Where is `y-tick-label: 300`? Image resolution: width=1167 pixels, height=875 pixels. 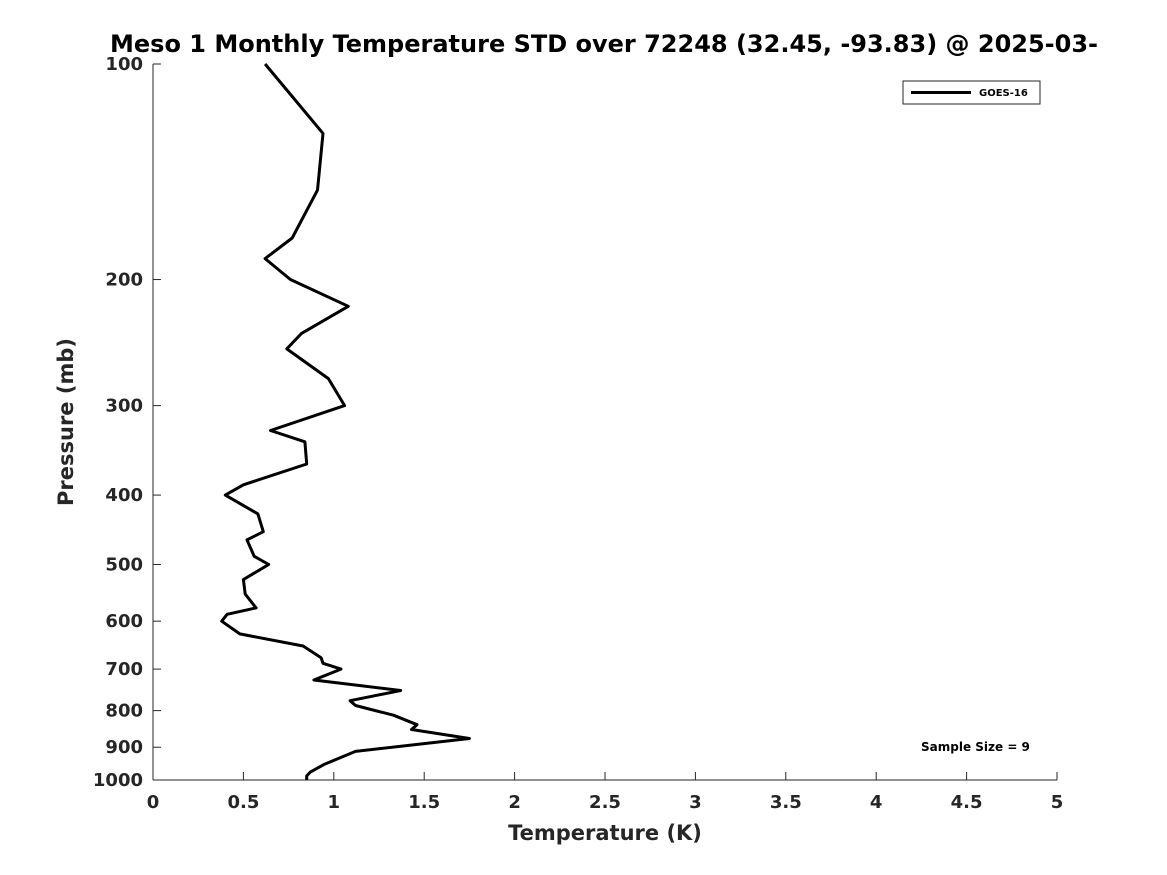 y-tick-label: 300 is located at coordinates (124, 406).